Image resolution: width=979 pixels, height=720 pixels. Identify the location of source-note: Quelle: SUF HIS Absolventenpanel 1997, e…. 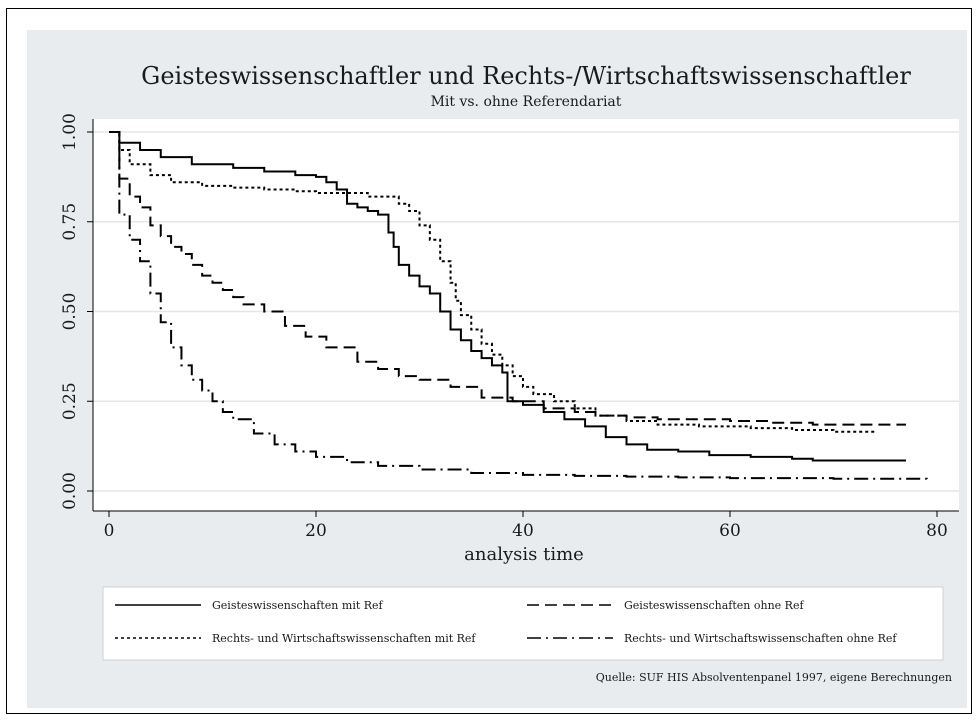
(774, 677).